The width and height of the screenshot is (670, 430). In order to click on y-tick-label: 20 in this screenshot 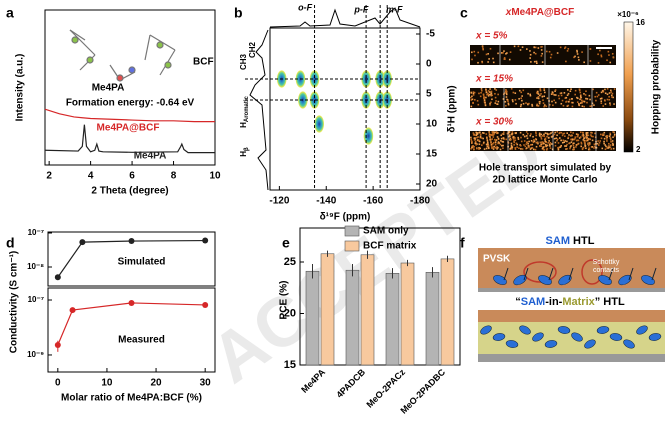, I will do `click(432, 184)`.